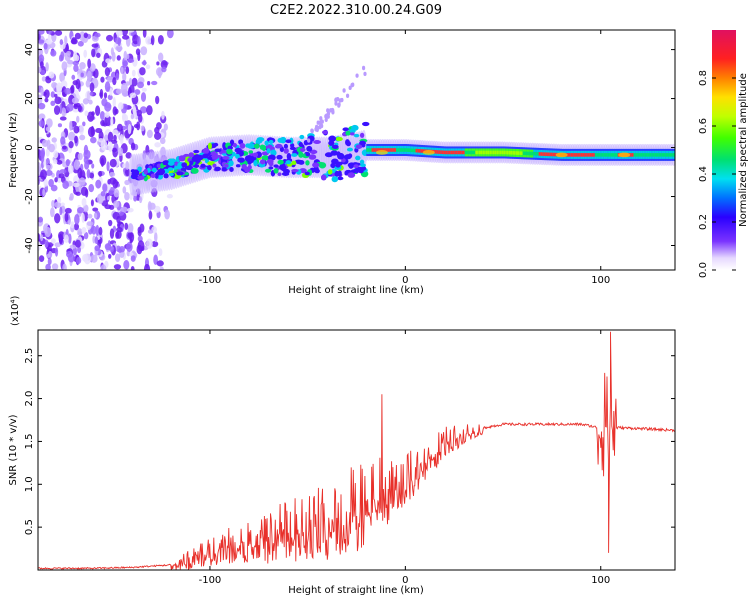  What do you see at coordinates (717, 174) in the screenshot?
I see `colorbar-ticks: 0.0 0.2 0.4 0.6 0.8` at bounding box center [717, 174].